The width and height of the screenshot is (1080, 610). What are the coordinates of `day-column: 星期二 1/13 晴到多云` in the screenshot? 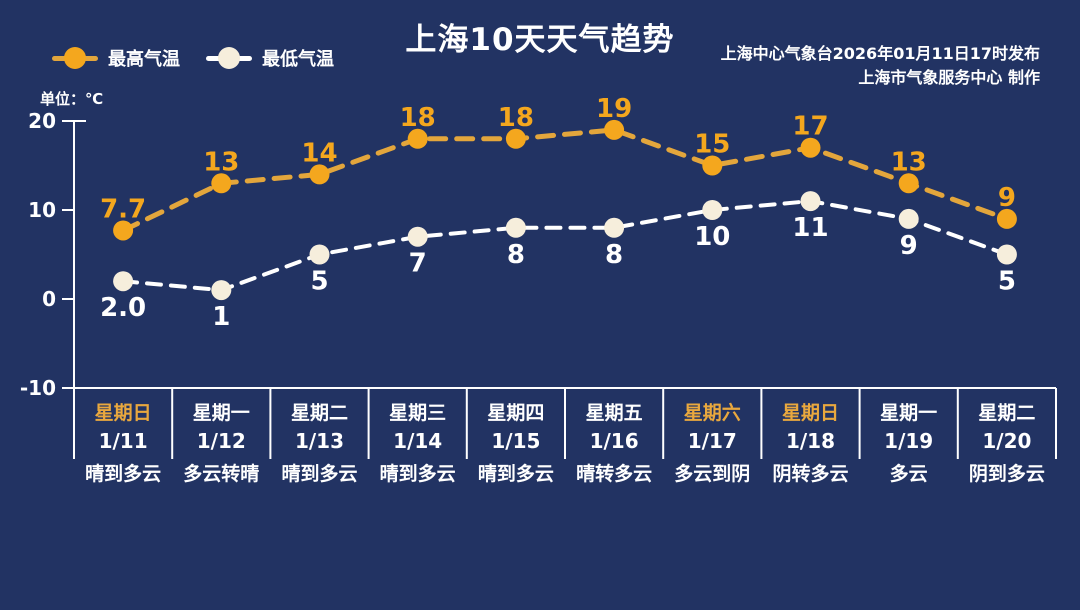 It's located at (319, 444).